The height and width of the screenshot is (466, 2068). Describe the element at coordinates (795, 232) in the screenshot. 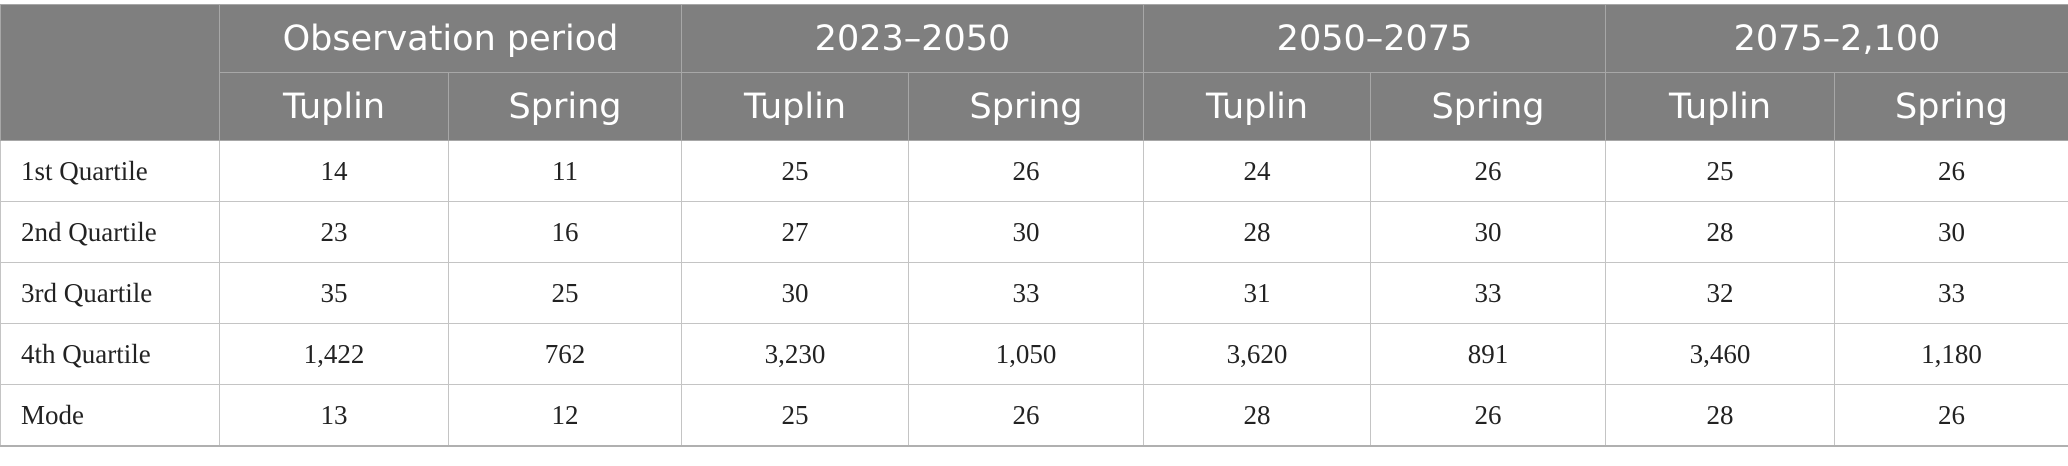

I see `table-cell: 27` at that location.